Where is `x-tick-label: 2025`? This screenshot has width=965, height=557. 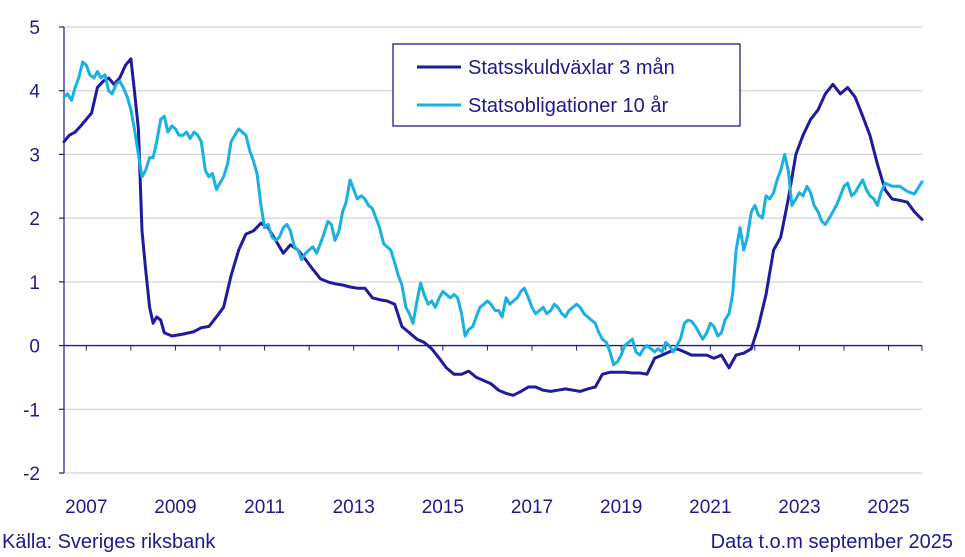 x-tick-label: 2025 is located at coordinates (888, 507).